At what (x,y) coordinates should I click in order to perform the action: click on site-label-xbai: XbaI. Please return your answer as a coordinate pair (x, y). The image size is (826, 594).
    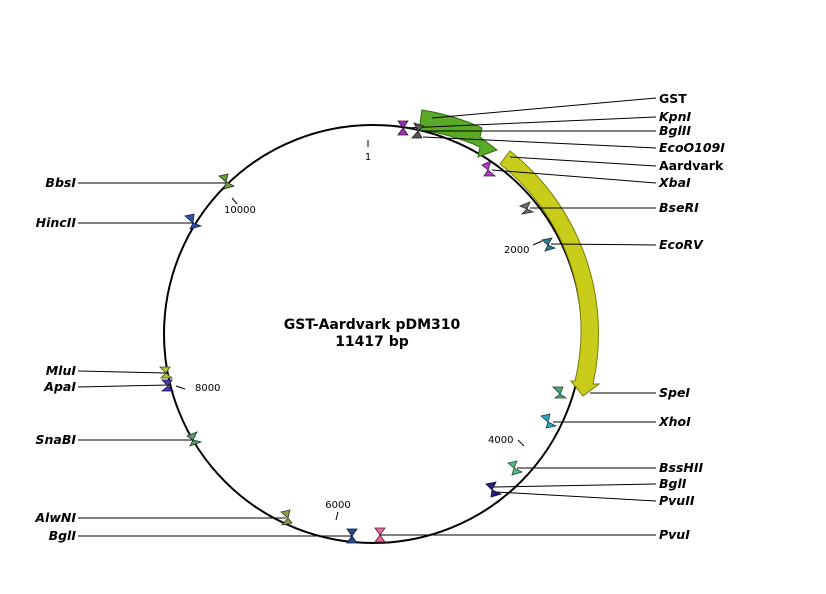
    Looking at the image, I should click on (674, 182).